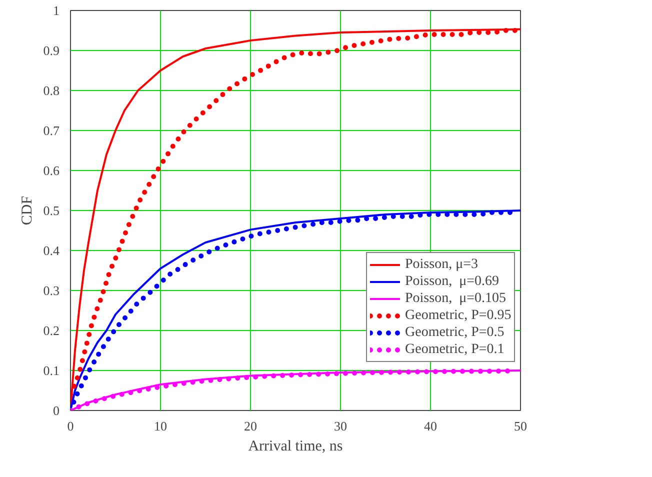 This screenshot has height=477, width=652. Describe the element at coordinates (454, 332) in the screenshot. I see `legend-label: Geometric, P=0.5` at that location.